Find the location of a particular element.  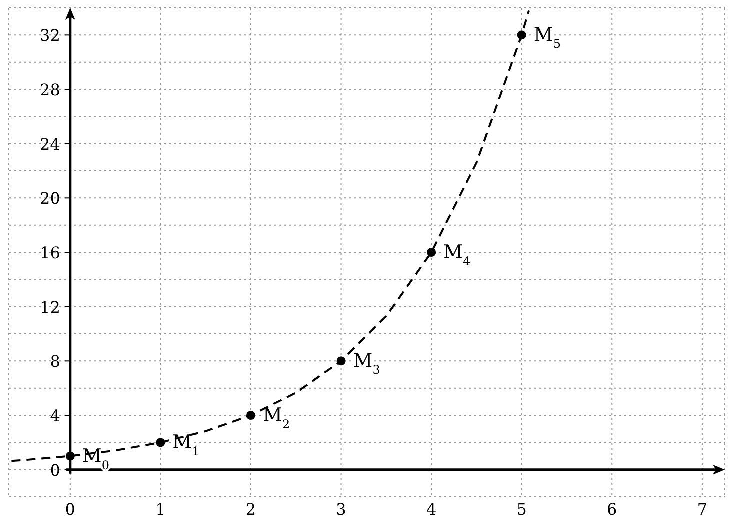

annotation: M$_{5}$ is located at coordinates (547, 38).